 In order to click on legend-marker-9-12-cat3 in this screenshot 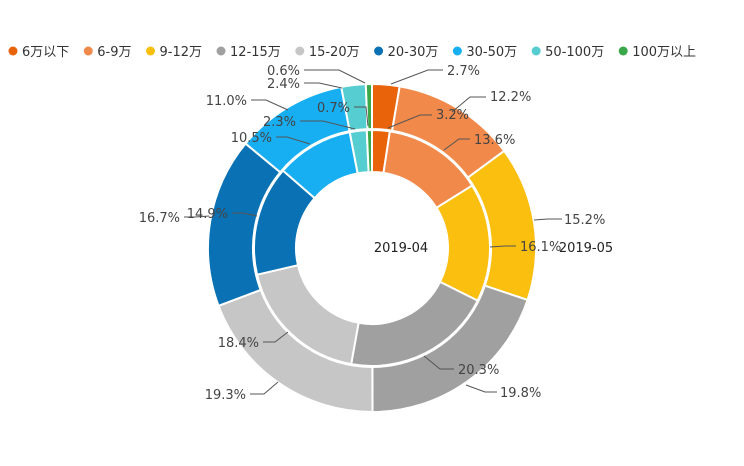, I will do `click(151, 51)`.